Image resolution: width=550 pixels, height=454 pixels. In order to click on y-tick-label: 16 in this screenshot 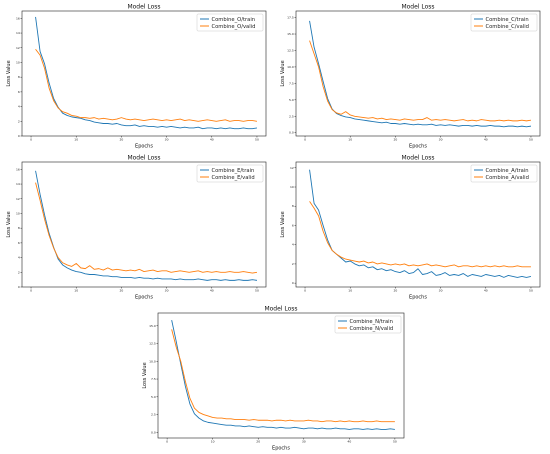, I will do `click(18, 18)`.